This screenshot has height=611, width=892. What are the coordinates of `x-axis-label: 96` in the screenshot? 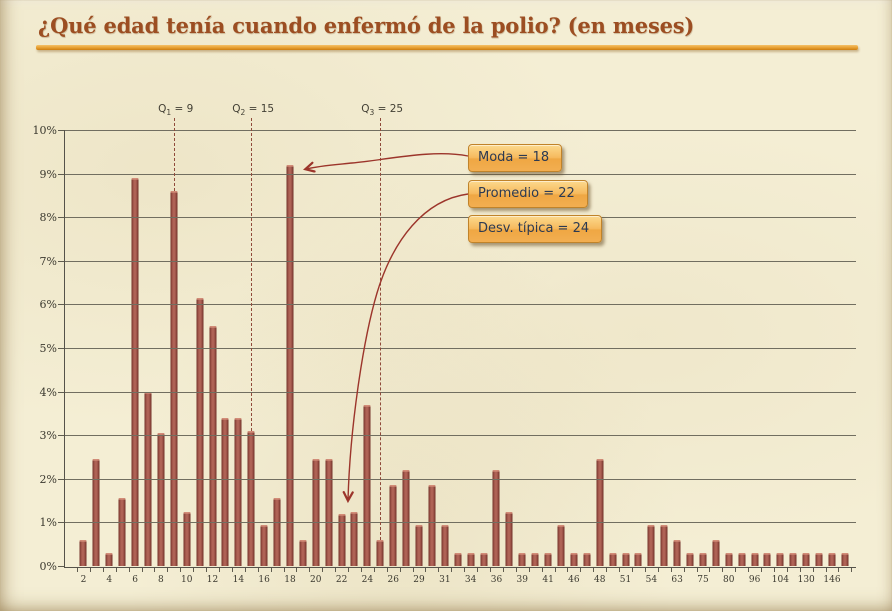 It's located at (754, 580).